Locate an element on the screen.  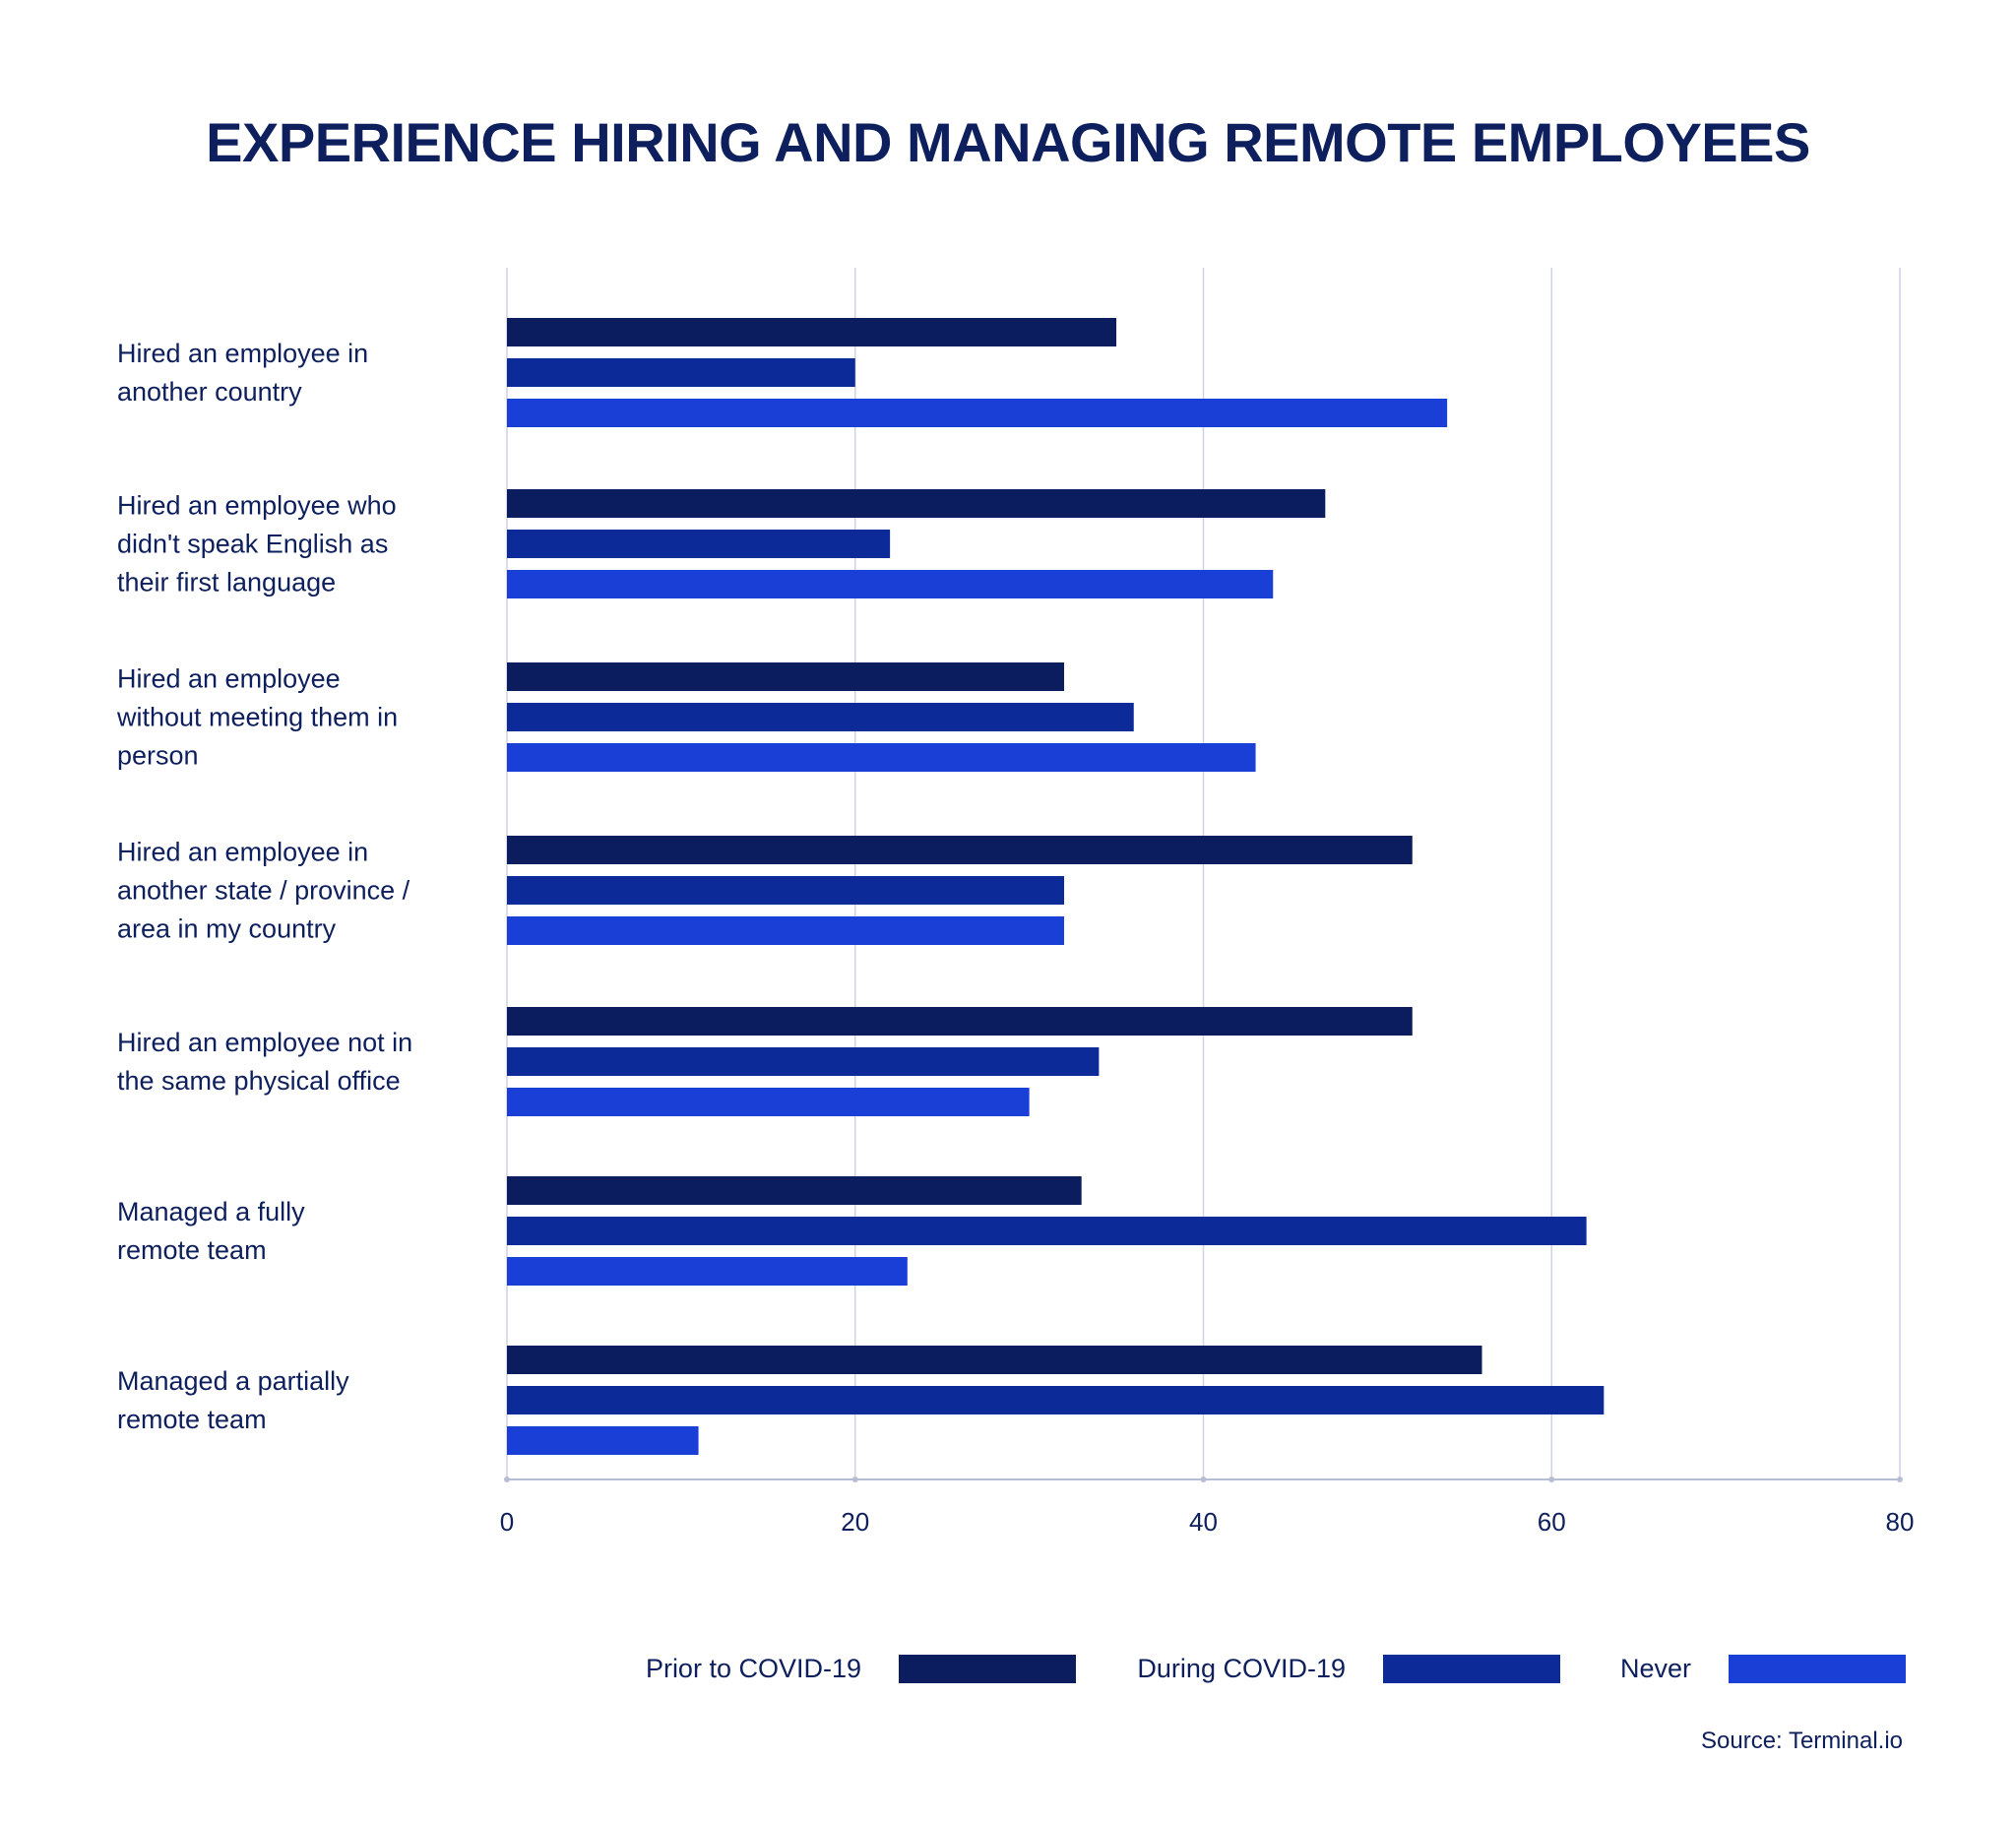
category-label-line: their first language is located at coordinates (226, 582).